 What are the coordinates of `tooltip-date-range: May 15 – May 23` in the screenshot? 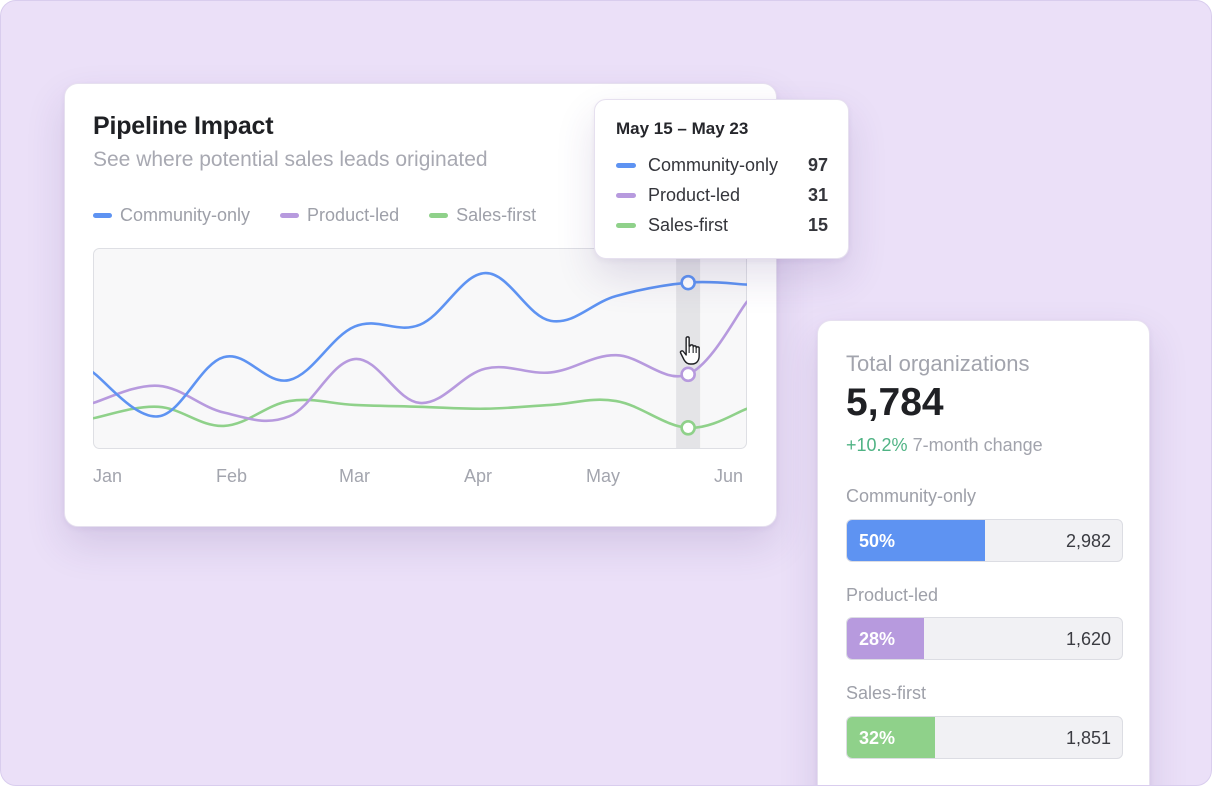 It's located at (682, 128).